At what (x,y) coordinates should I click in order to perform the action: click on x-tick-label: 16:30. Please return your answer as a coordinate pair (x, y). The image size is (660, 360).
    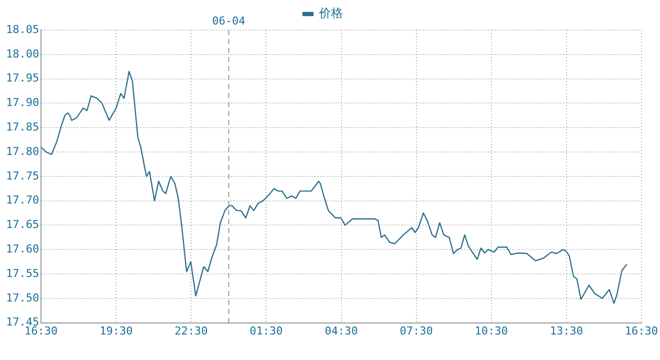
    Looking at the image, I should click on (641, 331).